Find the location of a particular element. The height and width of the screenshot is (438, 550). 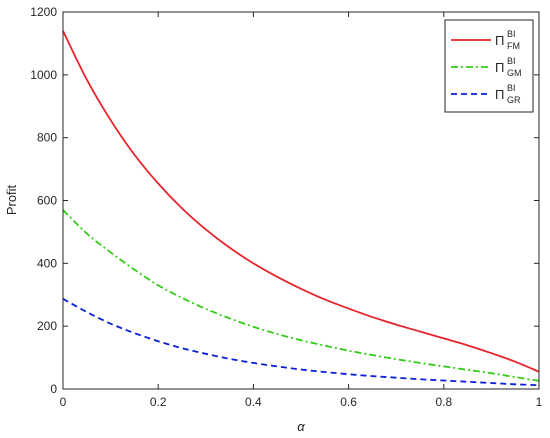

x-tick-label: 0.4 is located at coordinates (253, 402).